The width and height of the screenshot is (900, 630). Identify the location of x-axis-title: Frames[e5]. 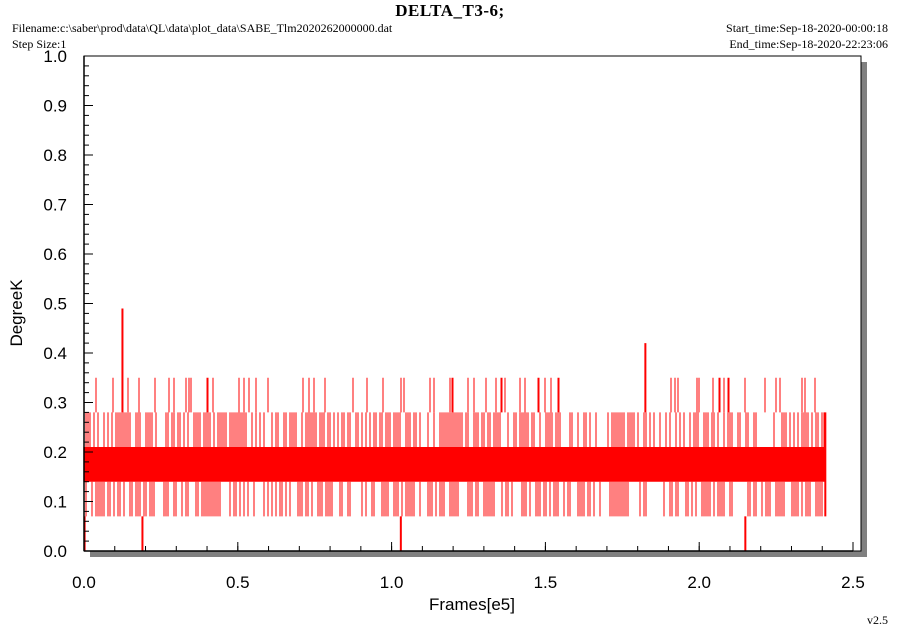
(472, 604).